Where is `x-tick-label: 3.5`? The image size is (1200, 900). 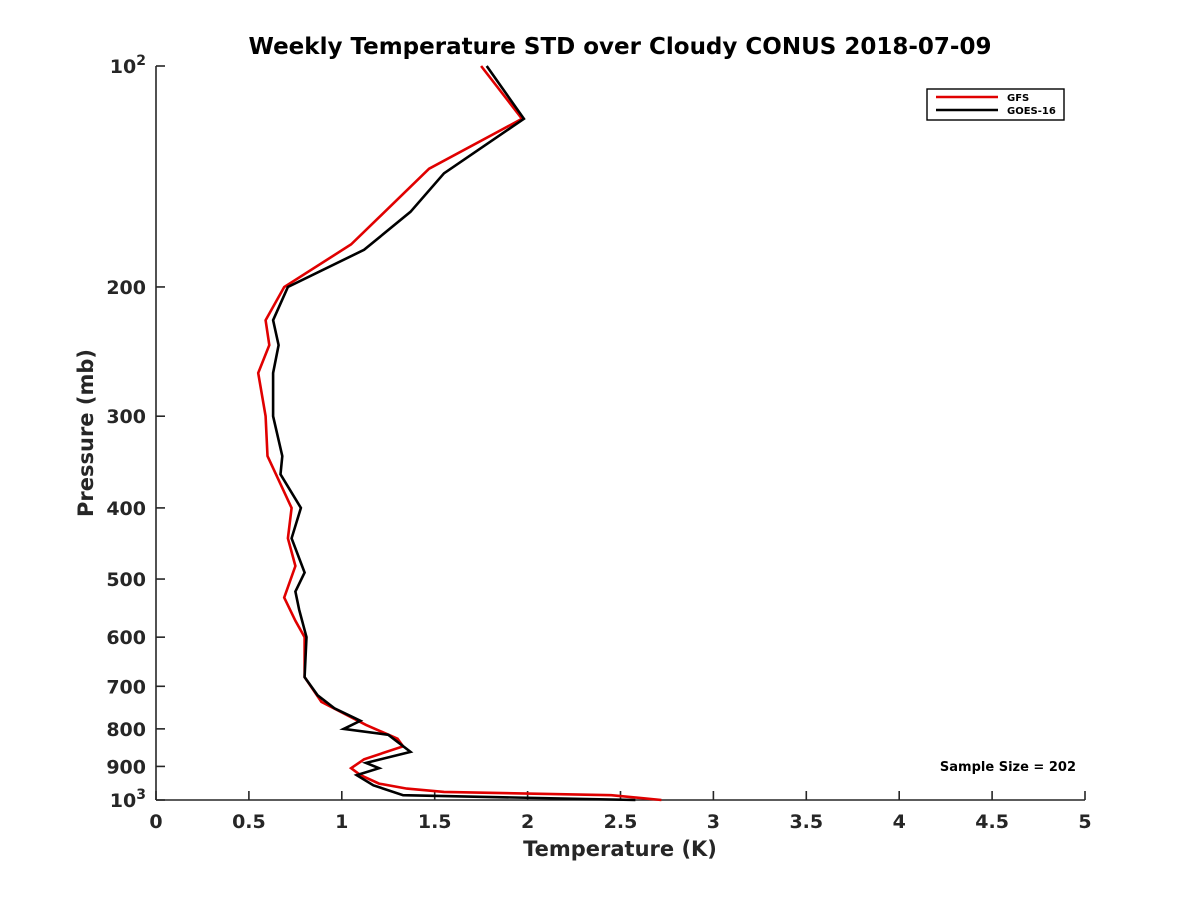 x-tick-label: 3.5 is located at coordinates (806, 822).